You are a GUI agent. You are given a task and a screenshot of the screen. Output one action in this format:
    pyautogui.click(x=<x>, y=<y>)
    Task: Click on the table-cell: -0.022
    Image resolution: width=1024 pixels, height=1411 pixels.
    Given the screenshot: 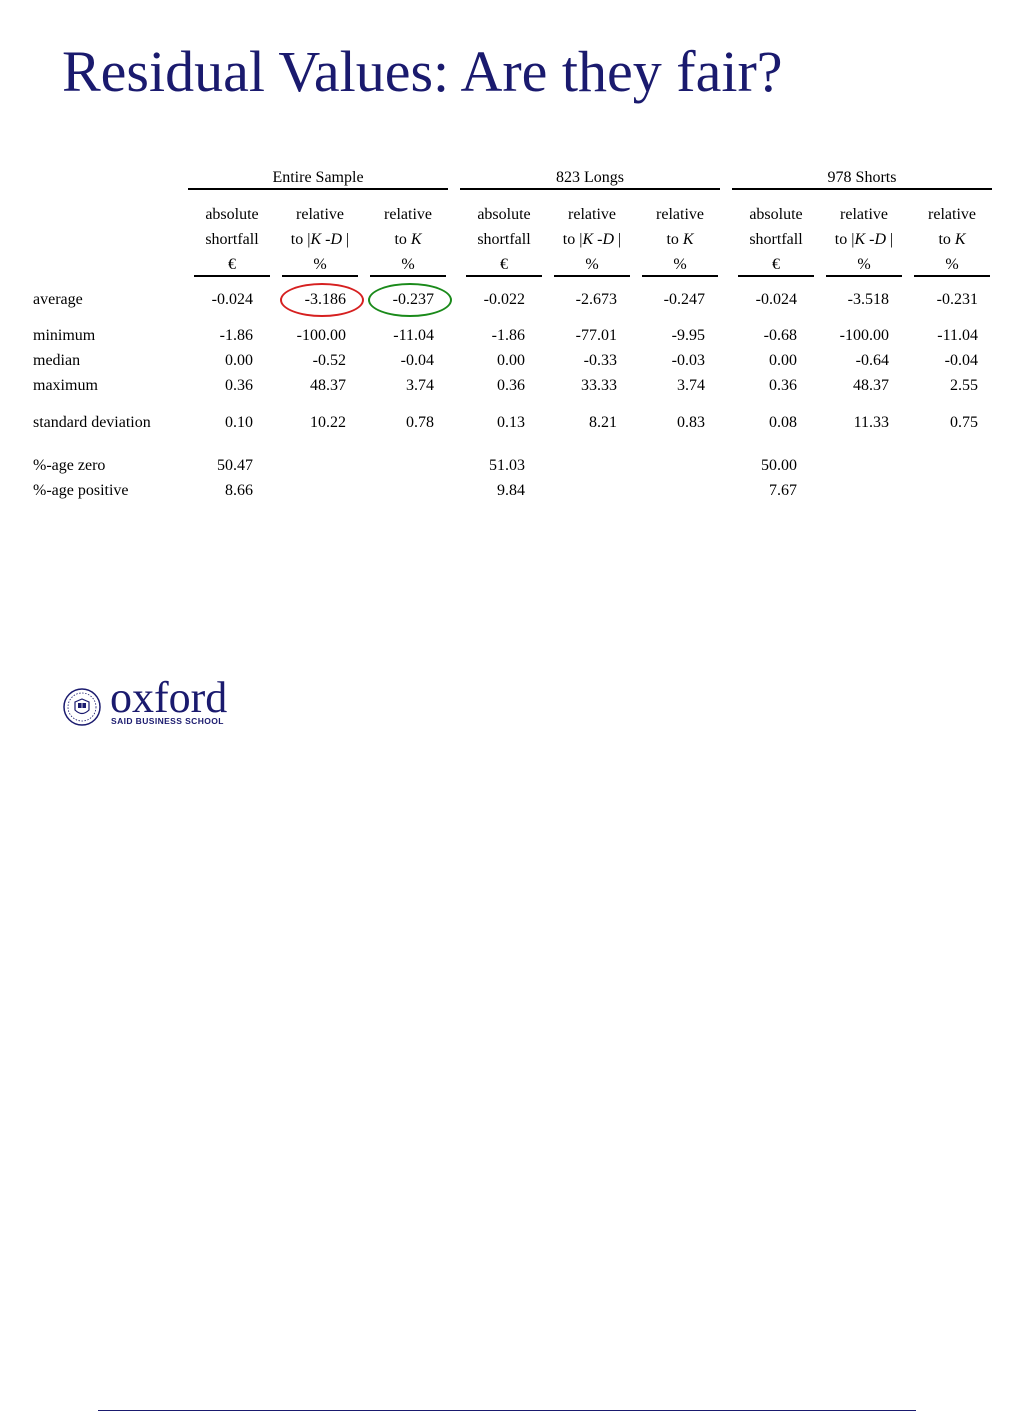 What is the action you would take?
    pyautogui.click(x=504, y=299)
    